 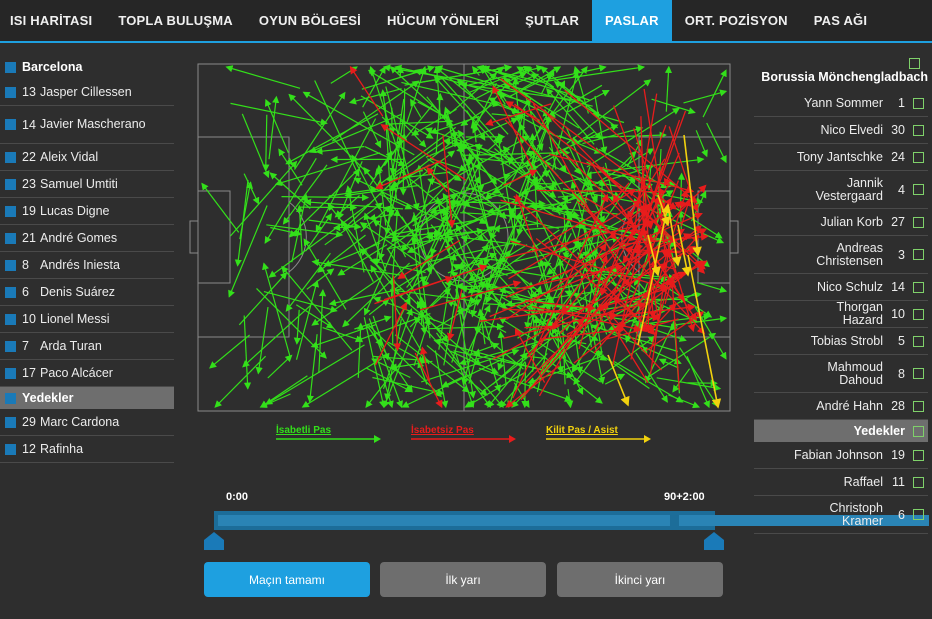 I want to click on player-row: Christoph Kramer 6, so click(x=841, y=515).